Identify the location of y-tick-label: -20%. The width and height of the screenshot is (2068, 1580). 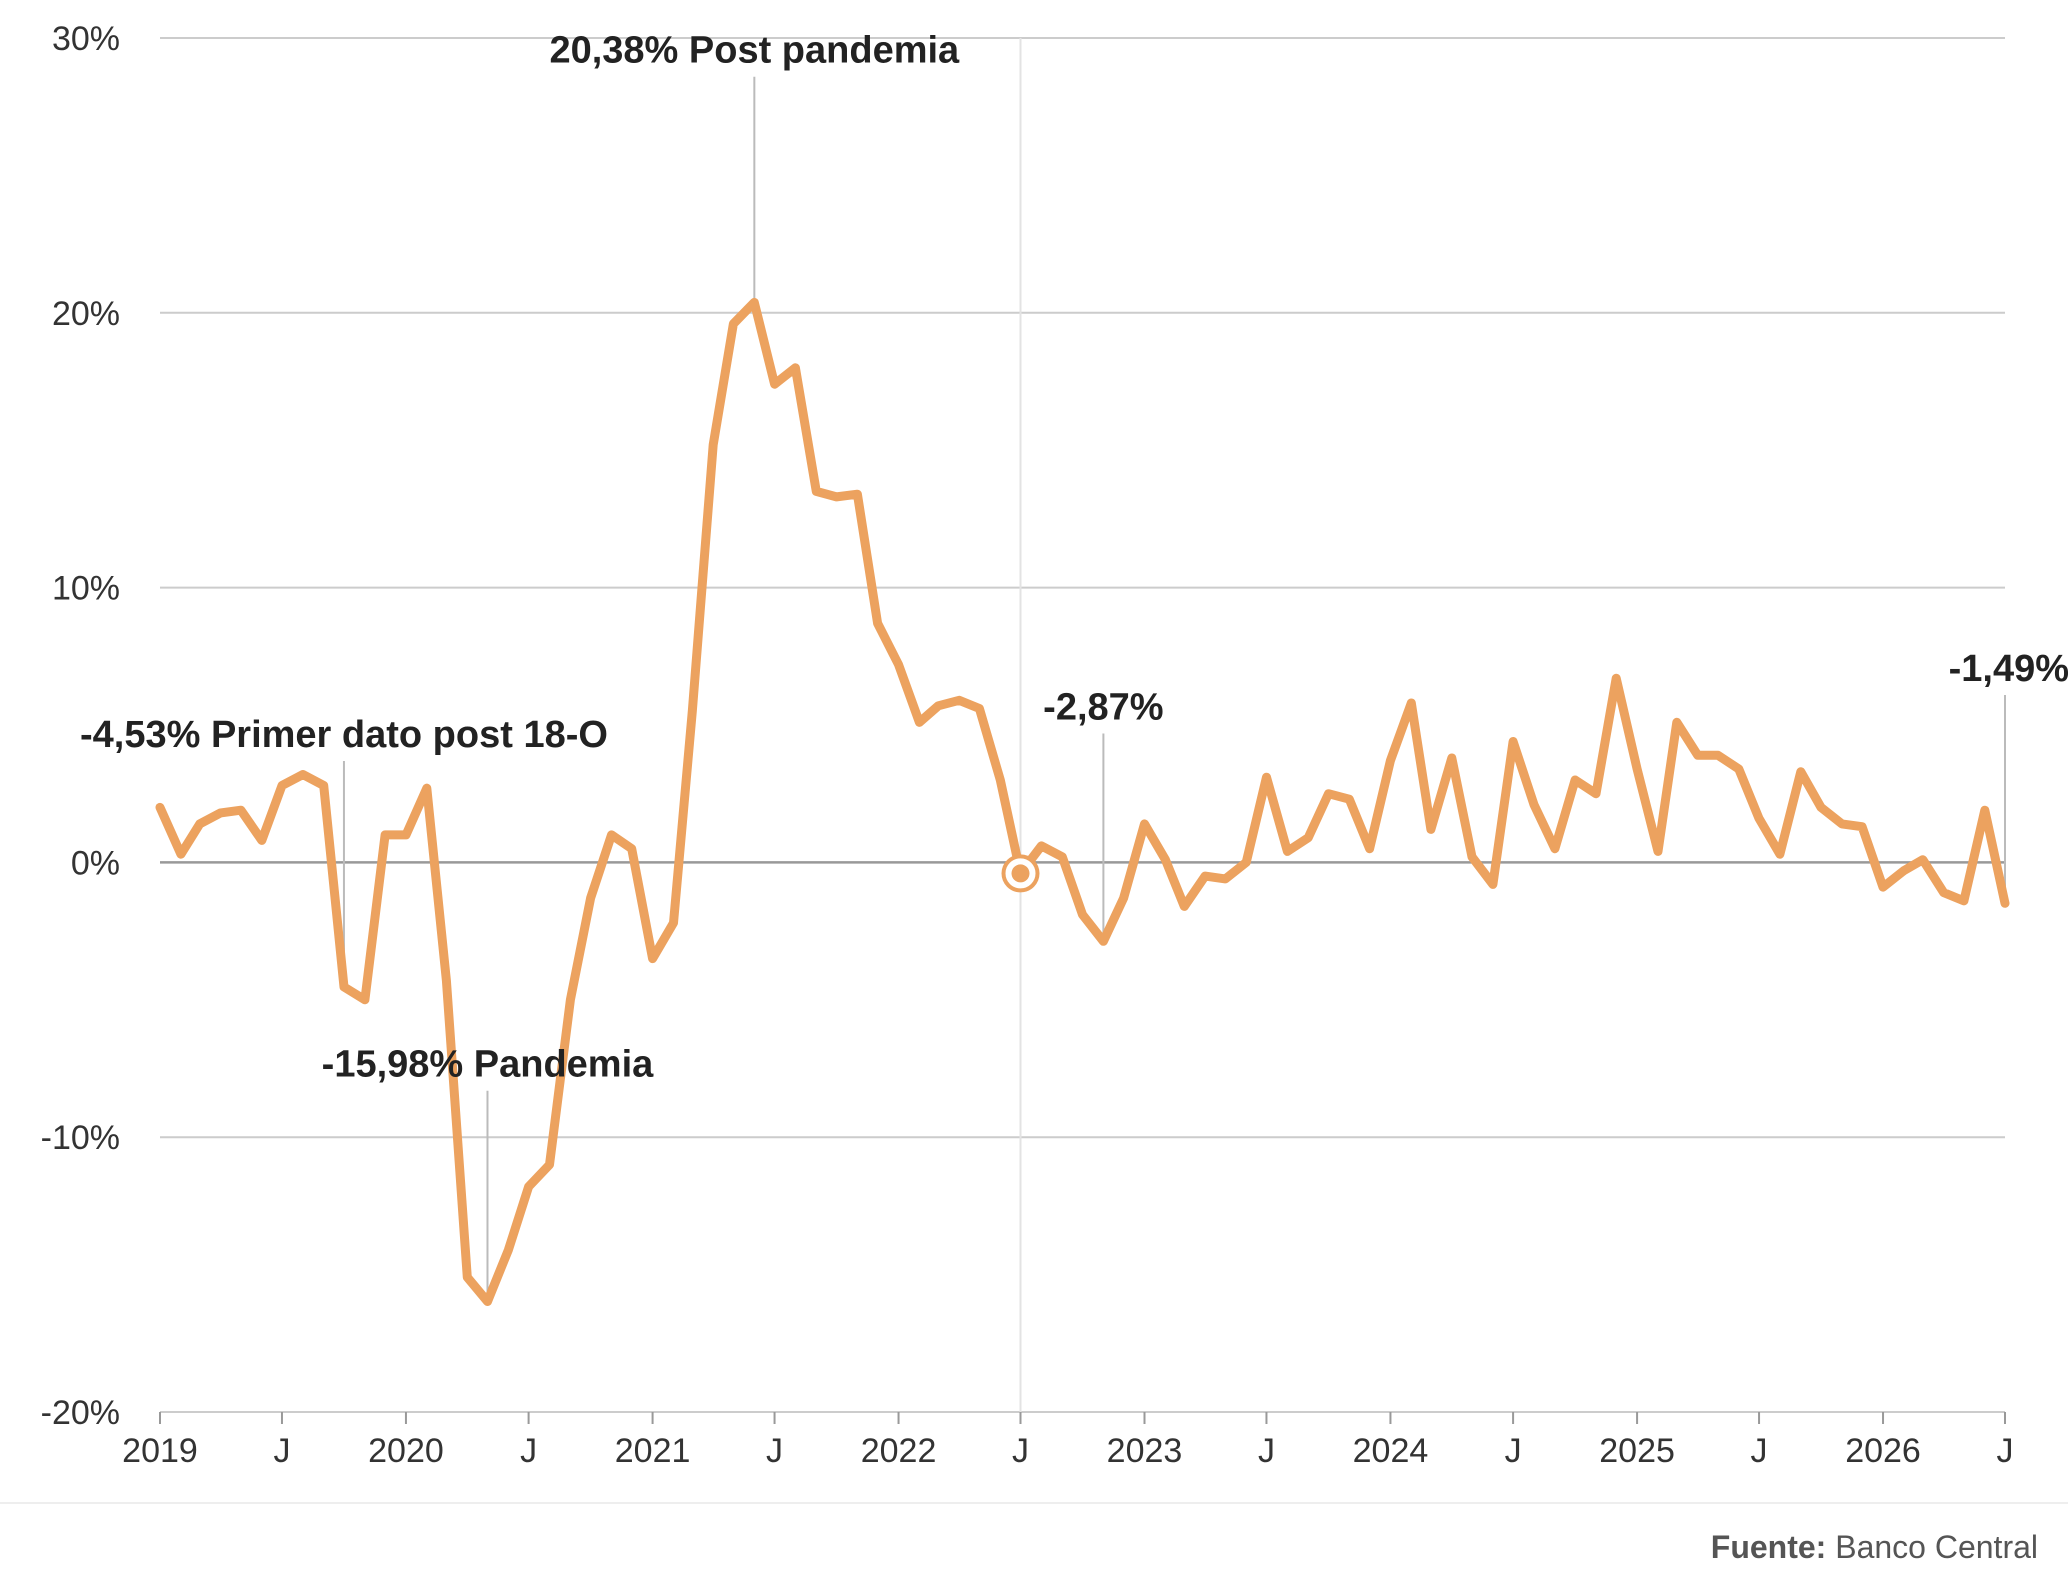
(80, 1413).